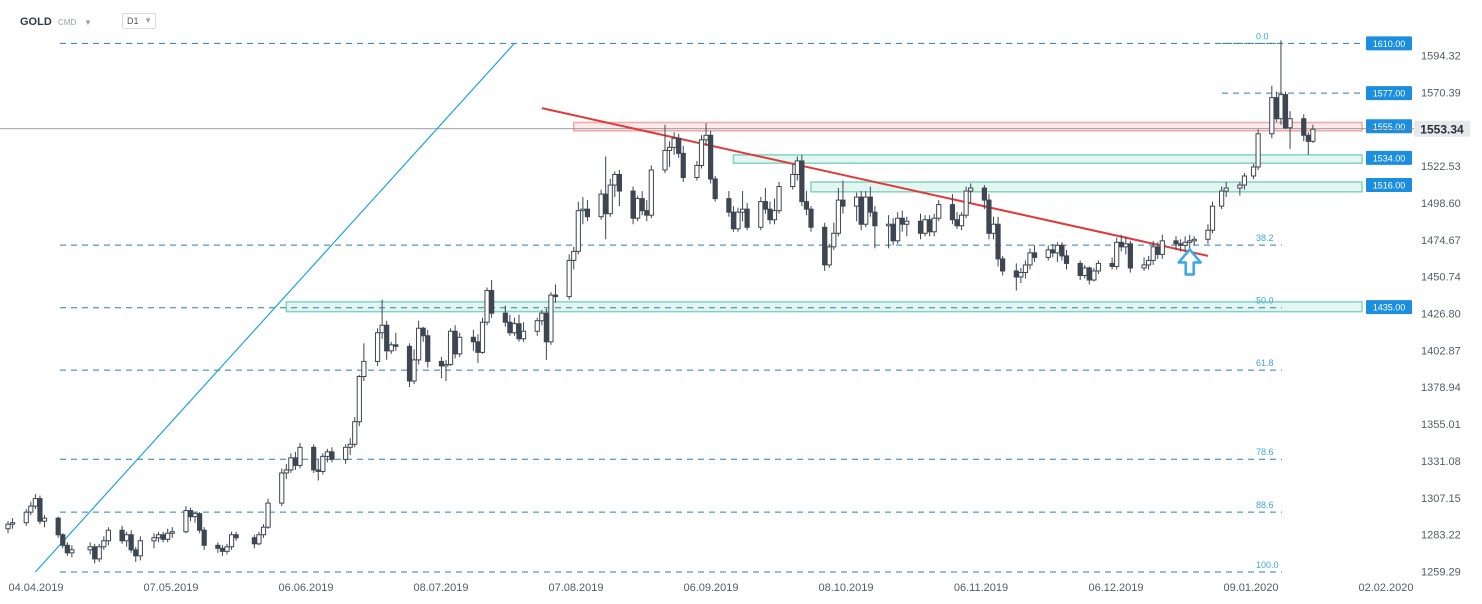  I want to click on level-tag-label: 1435.00, so click(1389, 308).